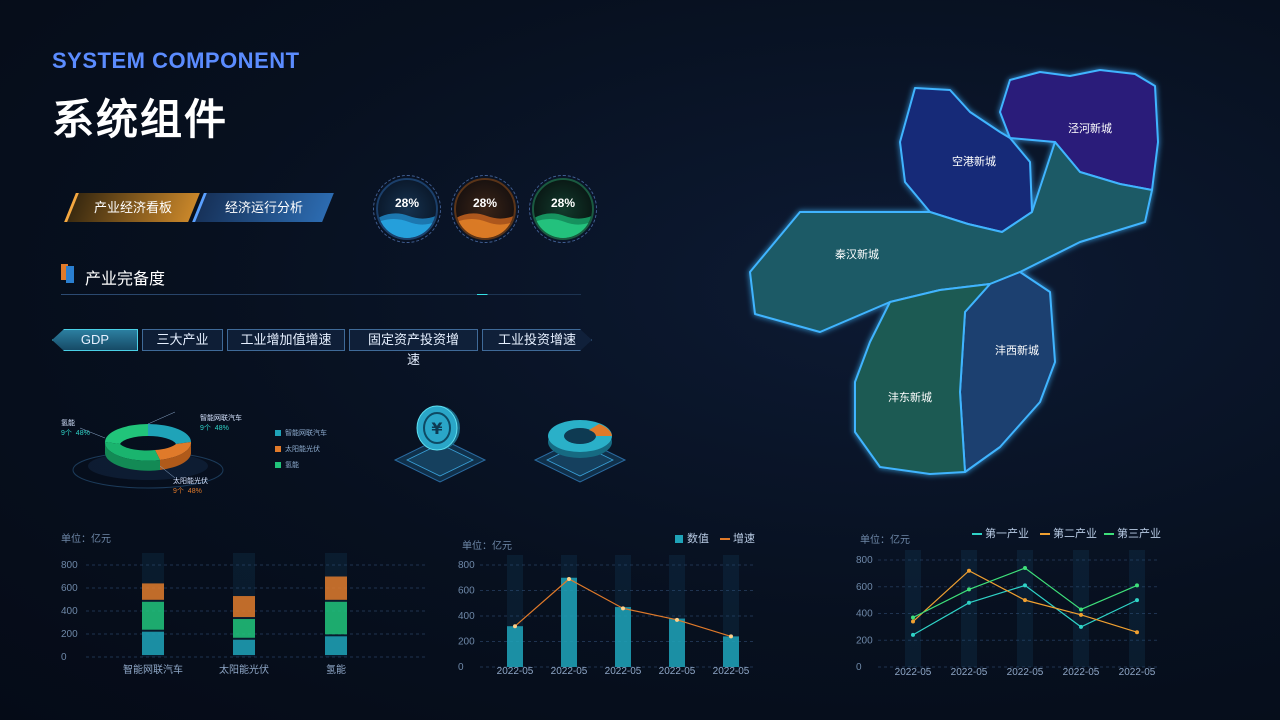 The height and width of the screenshot is (720, 1280). I want to click on tab-industrial-investment: 工业投资增速, so click(537, 340).